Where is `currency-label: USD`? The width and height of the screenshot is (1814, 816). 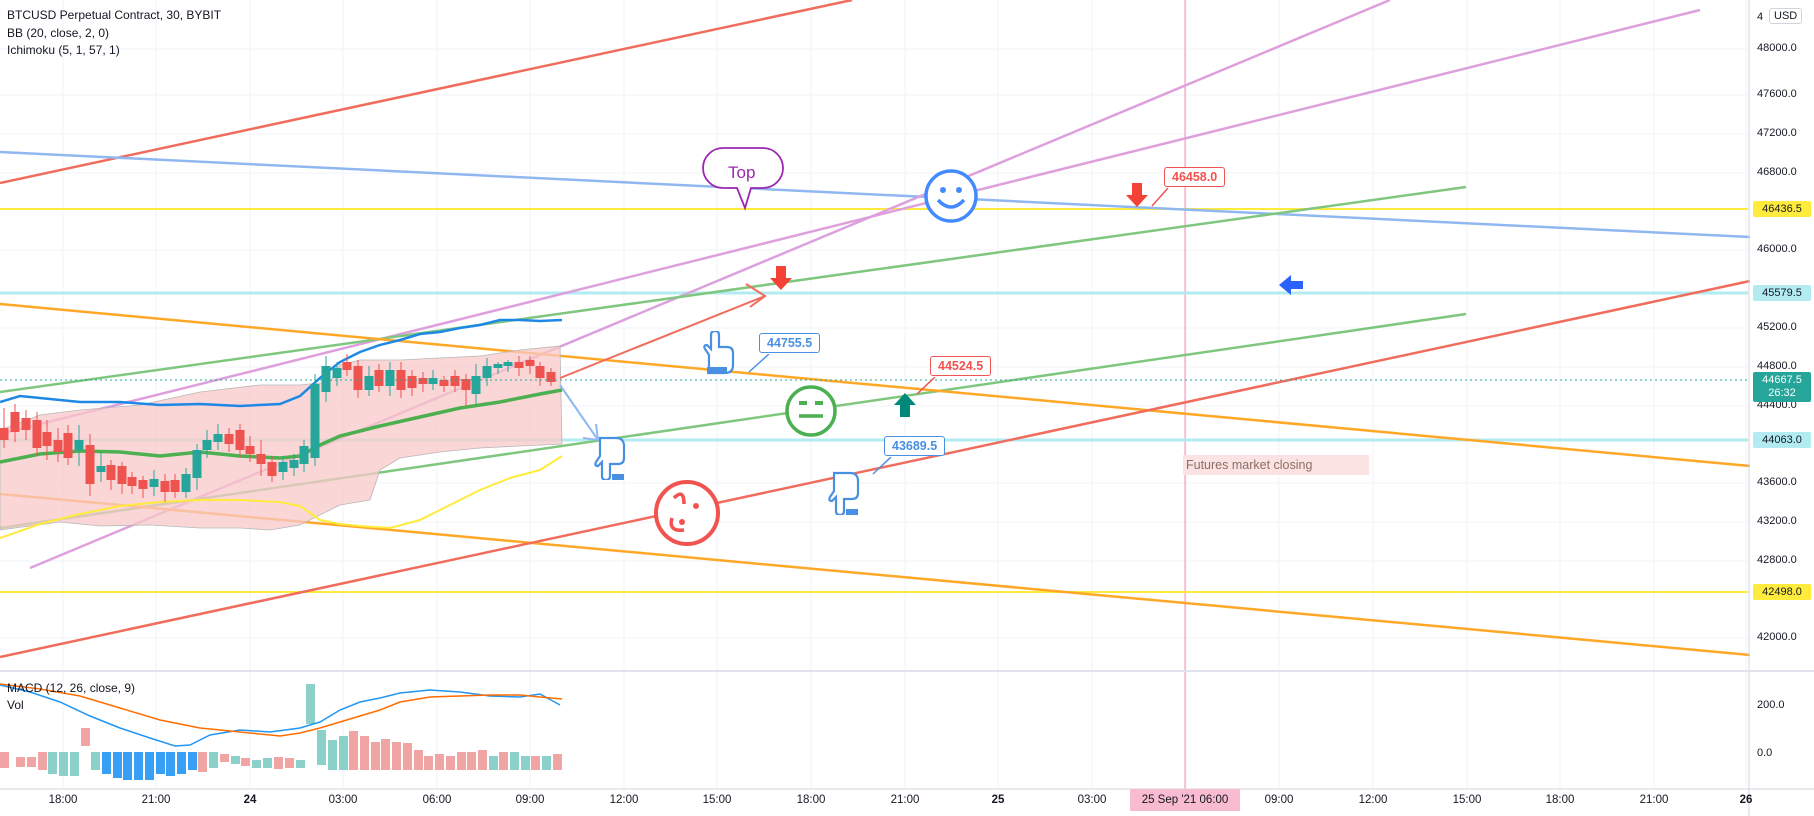 currency-label: USD is located at coordinates (1786, 16).